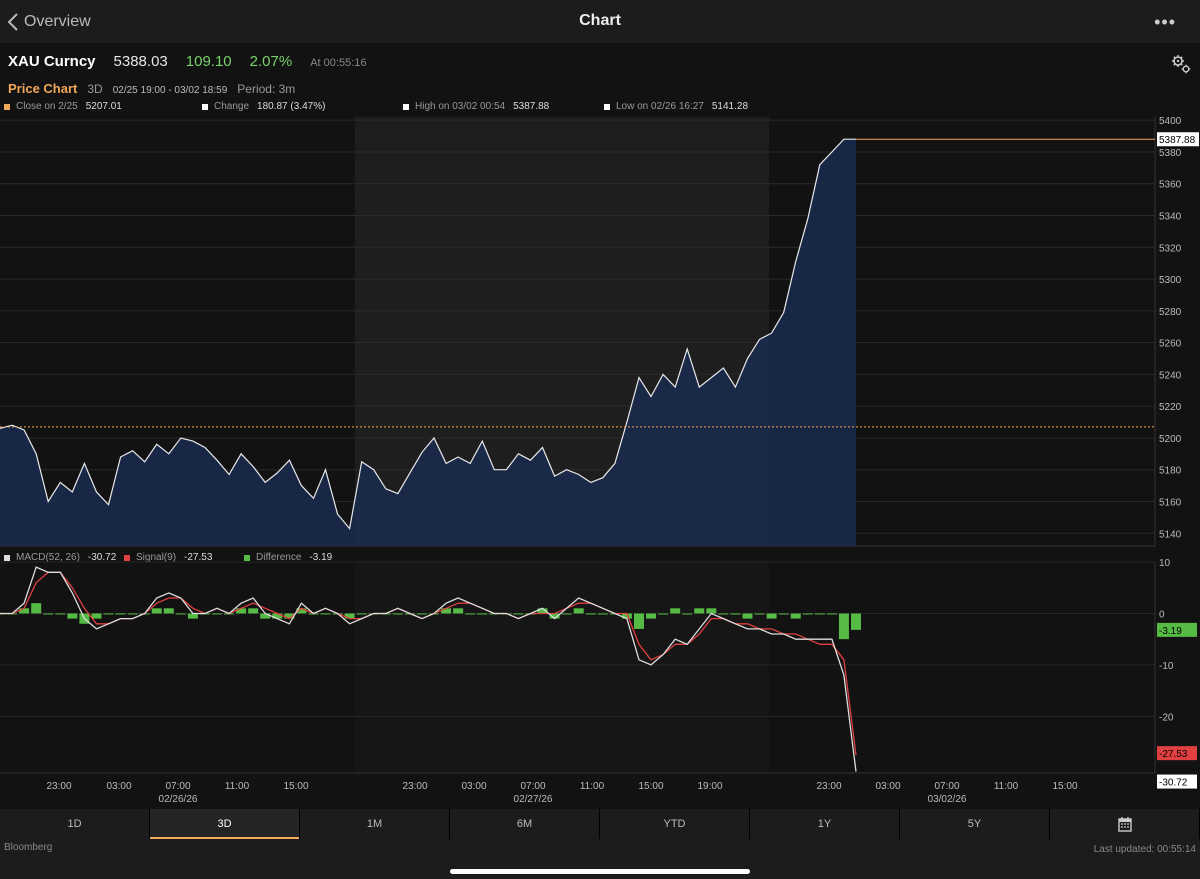 The image size is (1200, 879). Describe the element at coordinates (1170, 534) in the screenshot. I see `price-tick-label: 5140` at that location.